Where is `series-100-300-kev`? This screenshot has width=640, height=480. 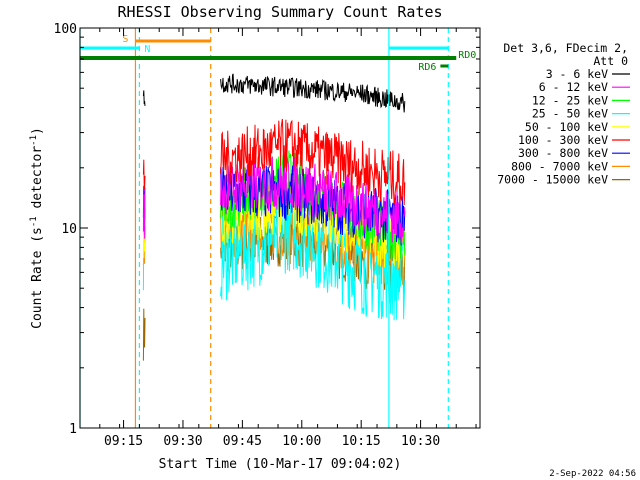
series-100-300-kev is located at coordinates (274, 162).